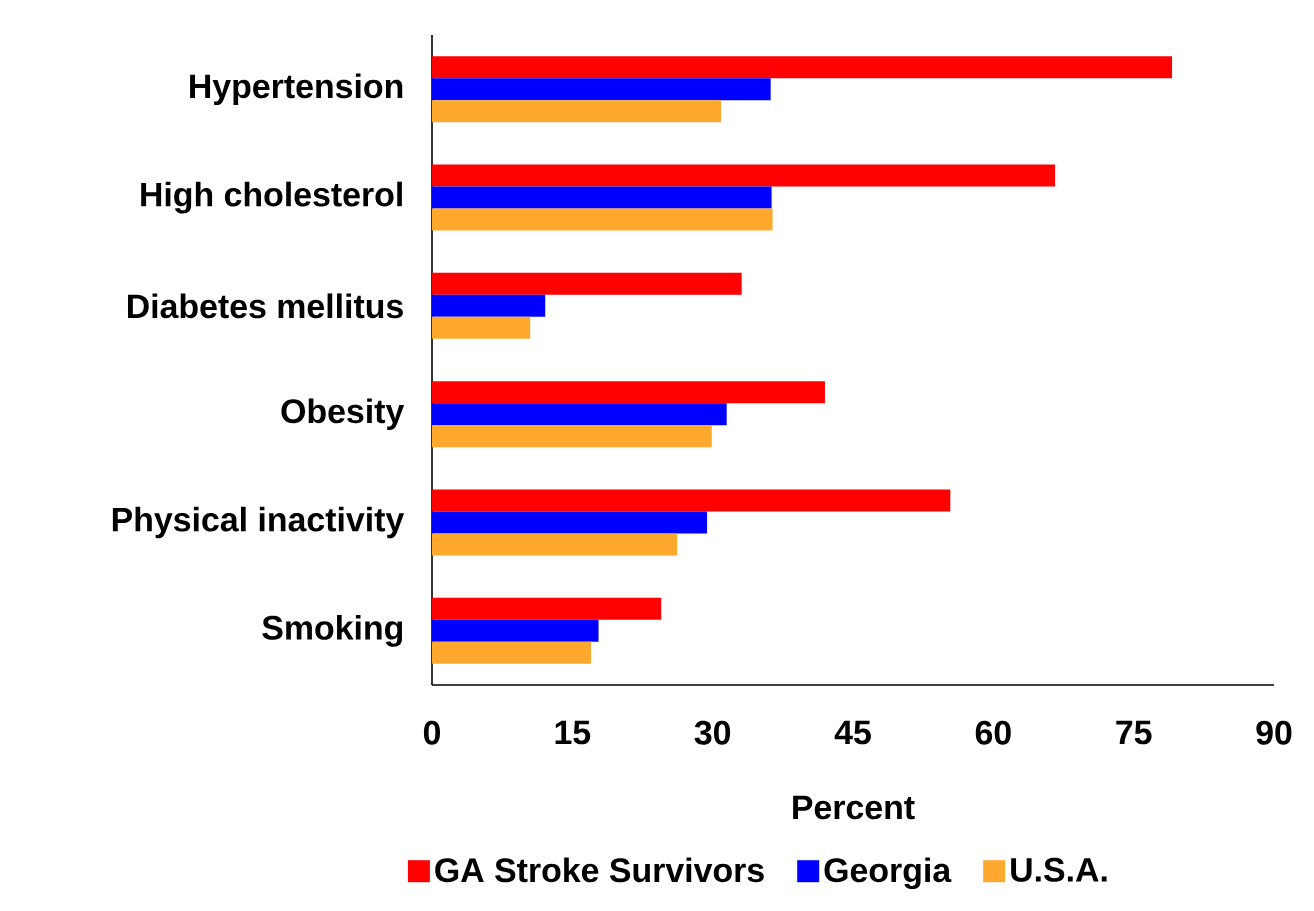 This screenshot has height=911, width=1314. What do you see at coordinates (1134, 732) in the screenshot?
I see `x-tick-label: 75` at bounding box center [1134, 732].